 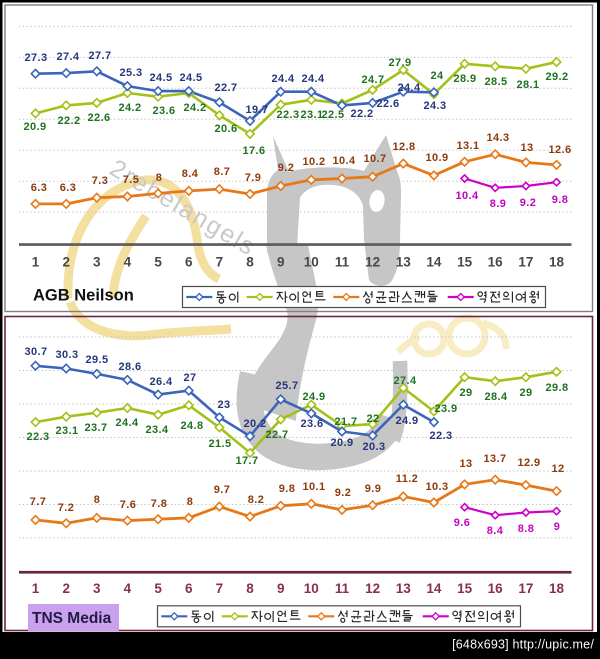 I want to click on svg-text: 1, so click(x=36, y=262).